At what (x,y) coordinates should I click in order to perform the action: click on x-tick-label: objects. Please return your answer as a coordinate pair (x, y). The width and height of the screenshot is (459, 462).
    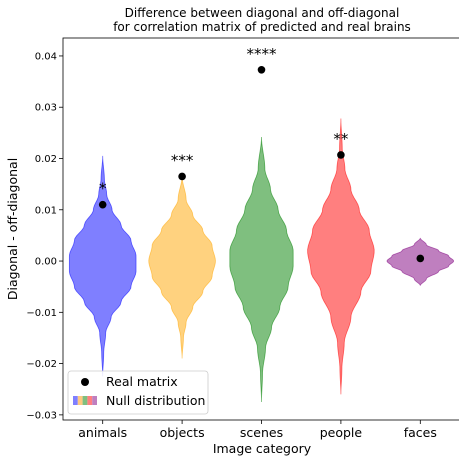
    Looking at the image, I should click on (182, 432).